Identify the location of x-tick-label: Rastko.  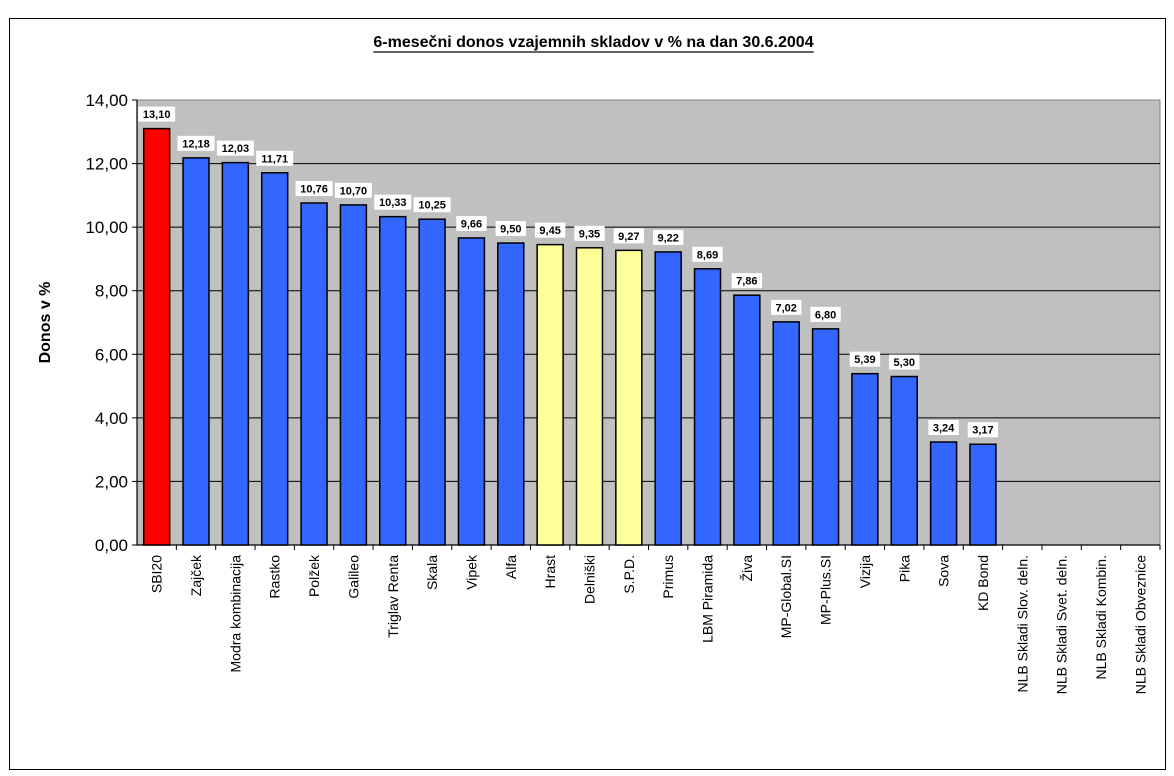
(275, 577).